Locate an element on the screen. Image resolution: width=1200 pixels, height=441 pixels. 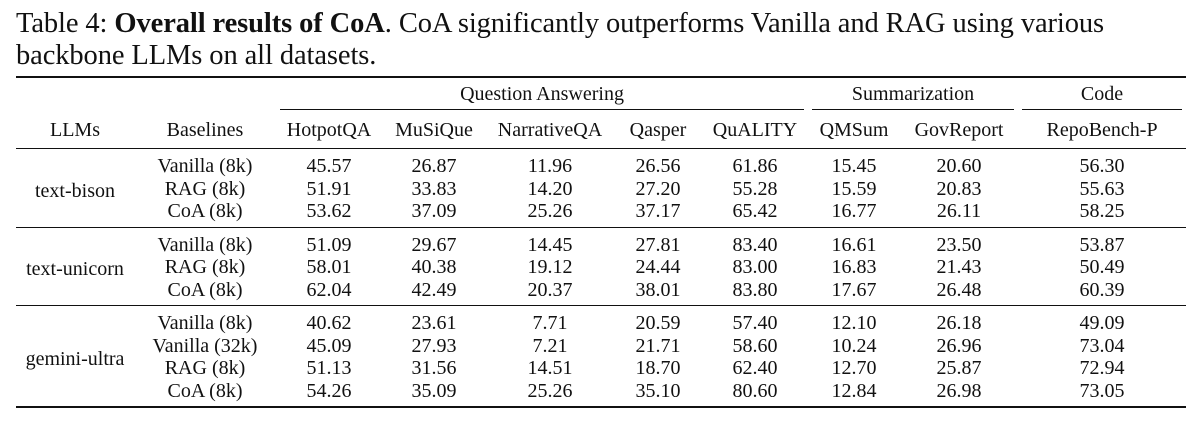
score-cell: 53.87 is located at coordinates (1102, 244).